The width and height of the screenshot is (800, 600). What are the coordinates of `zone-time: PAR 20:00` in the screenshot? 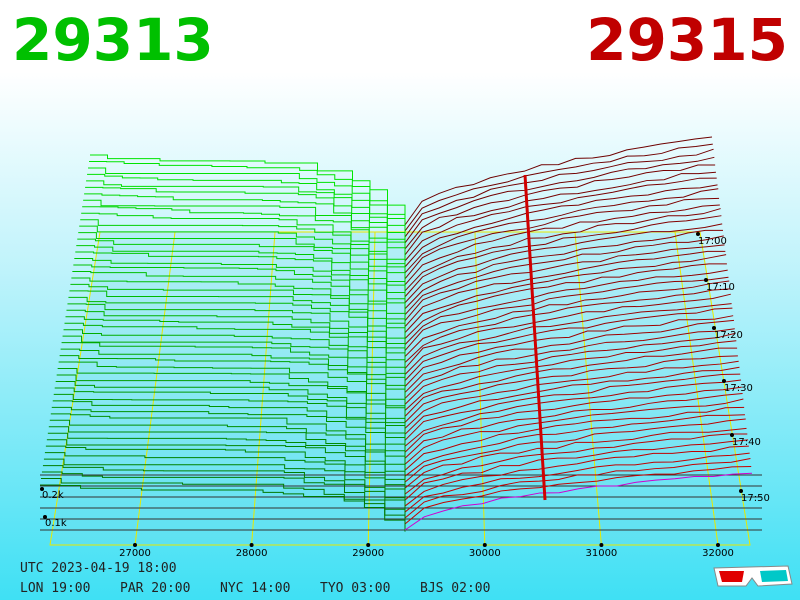 It's located at (155, 588).